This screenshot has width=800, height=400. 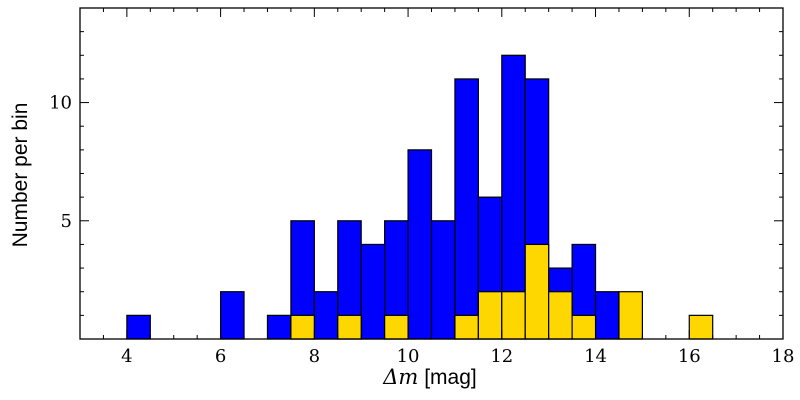 What do you see at coordinates (450, 377) in the screenshot?
I see `x-axis-label-unit: [mag]` at bounding box center [450, 377].